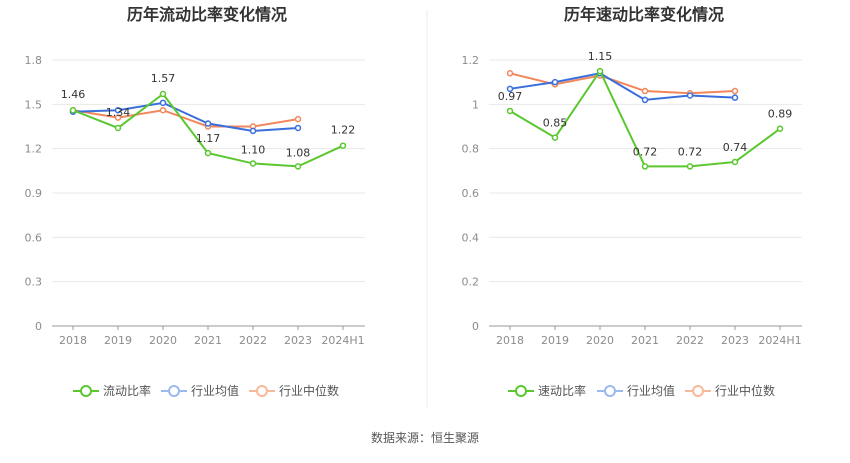  I want to click on legend-item: 速动比率, so click(547, 390).